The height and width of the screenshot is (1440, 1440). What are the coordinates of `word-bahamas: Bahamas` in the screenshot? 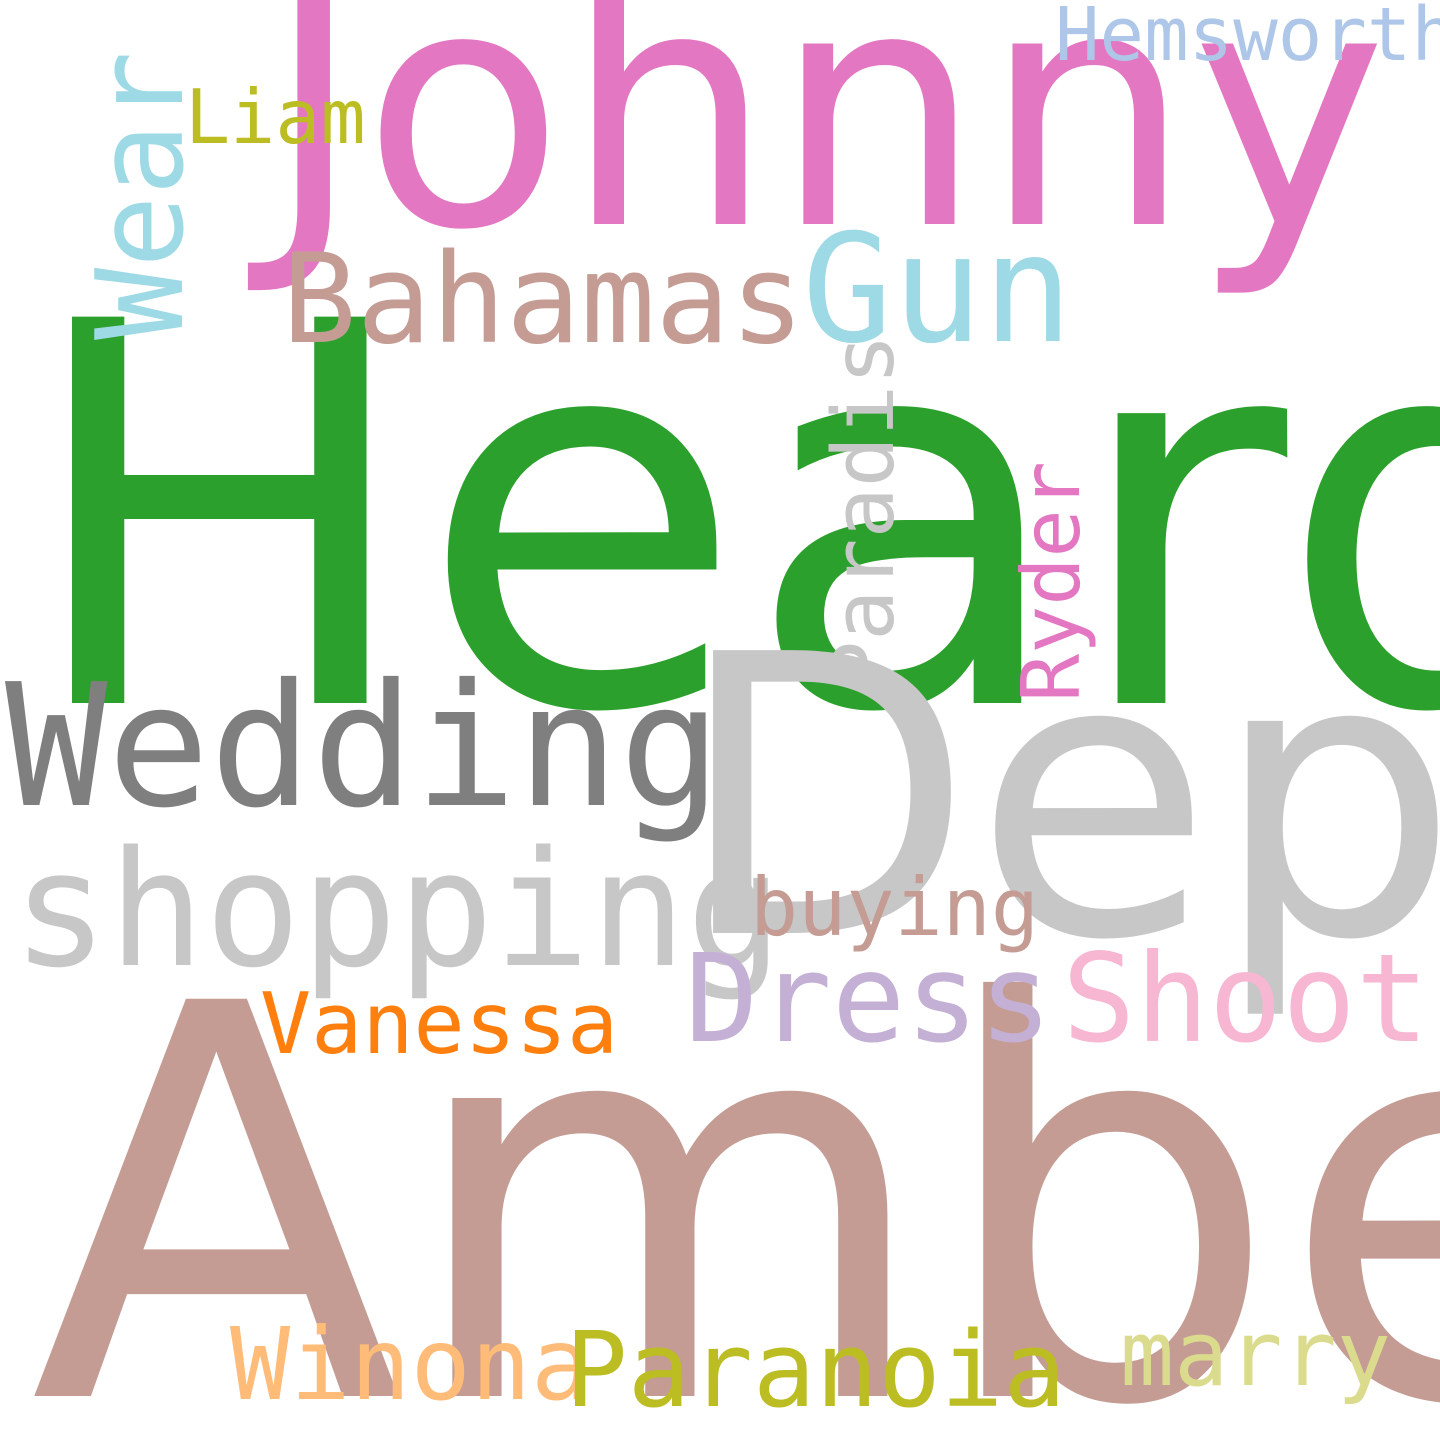 It's located at (543, 300).